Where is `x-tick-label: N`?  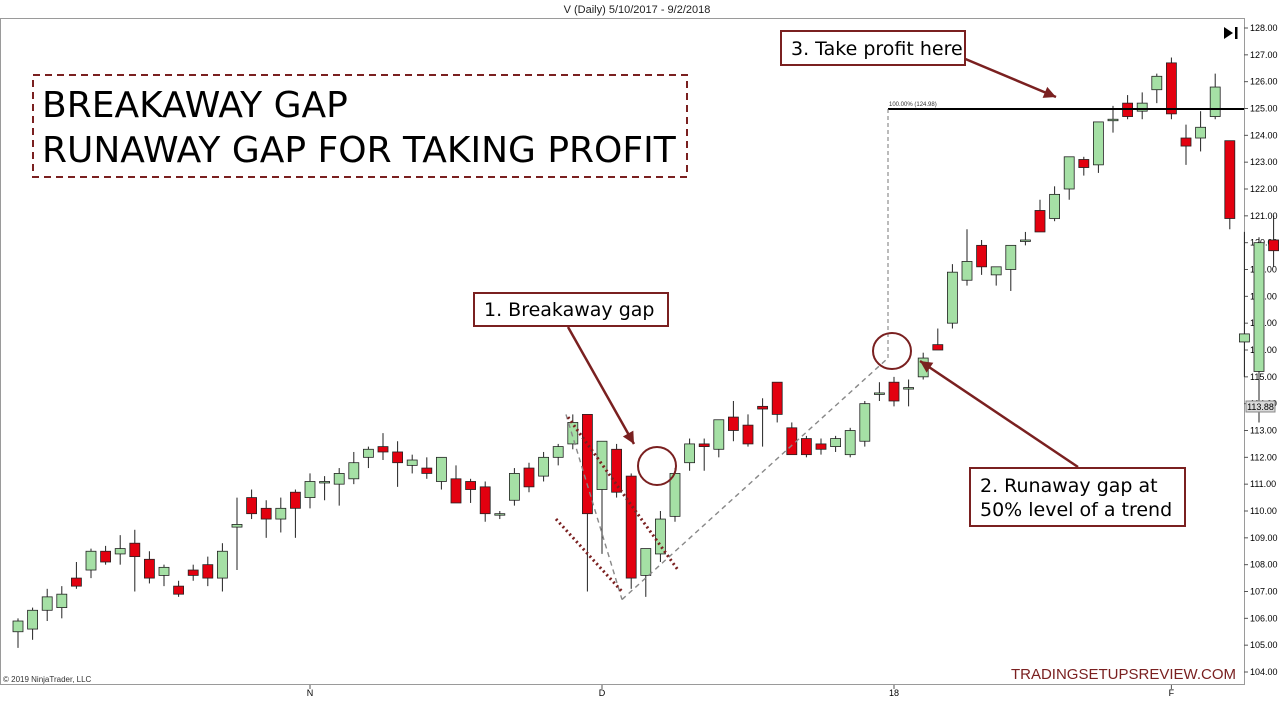
x-tick-label: N is located at coordinates (310, 693).